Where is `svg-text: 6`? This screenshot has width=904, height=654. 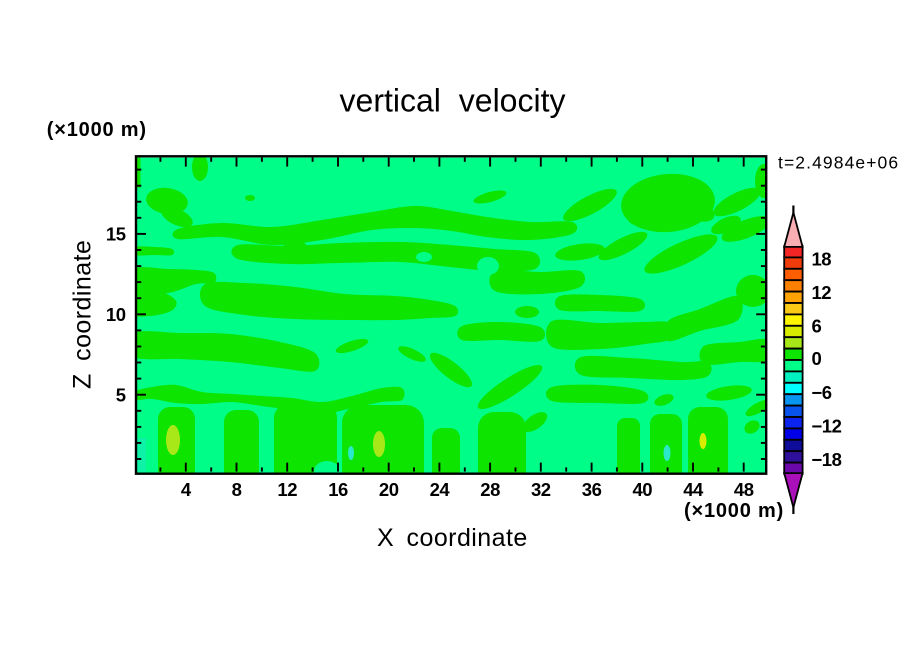 svg-text: 6 is located at coordinates (817, 326).